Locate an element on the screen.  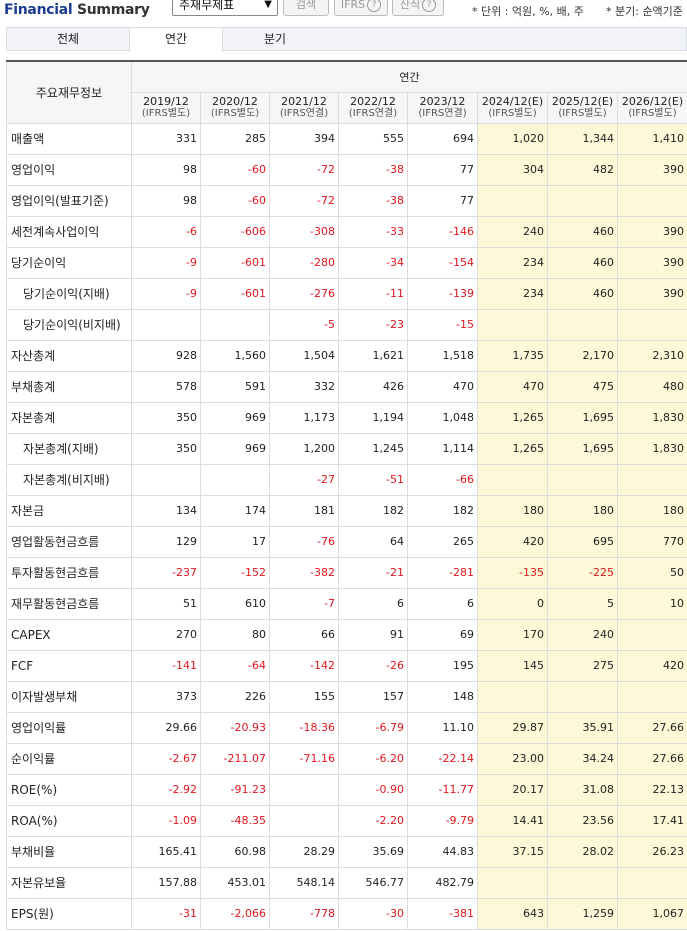
table-cell: 1,504 is located at coordinates (304, 355).